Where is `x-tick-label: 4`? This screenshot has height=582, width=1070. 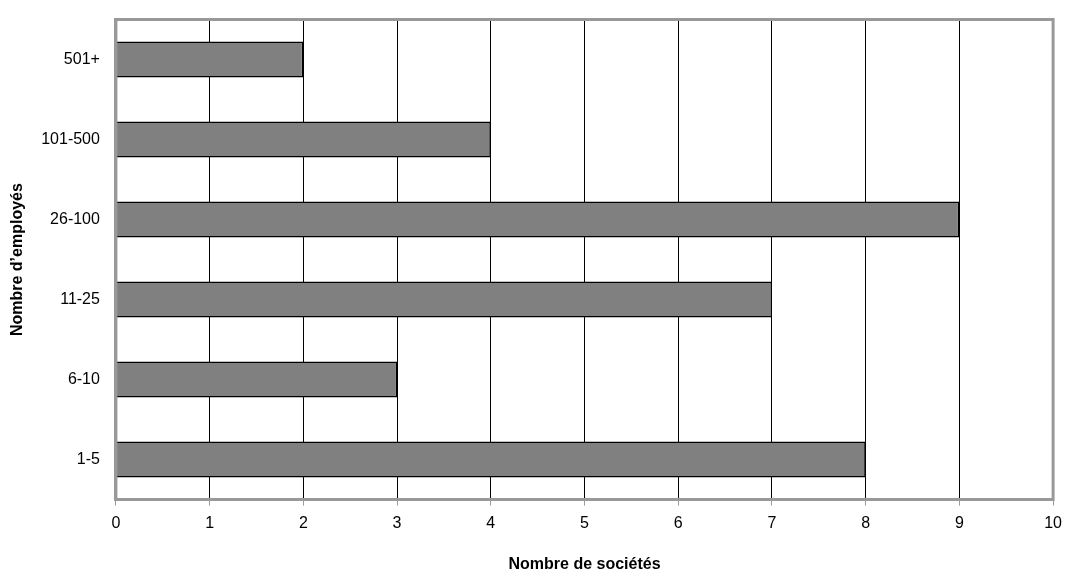
x-tick-label: 4 is located at coordinates (491, 522).